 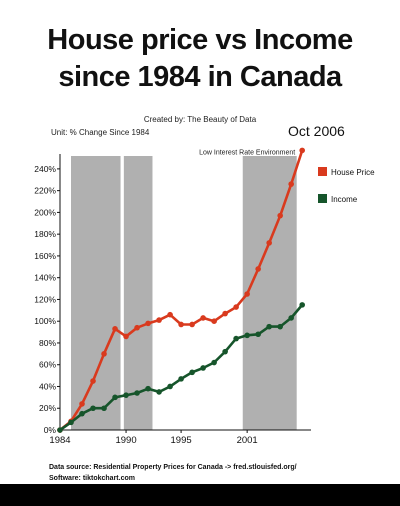 What do you see at coordinates (100, 132) in the screenshot?
I see `unit-label: Unit: % Change Since 1984` at bounding box center [100, 132].